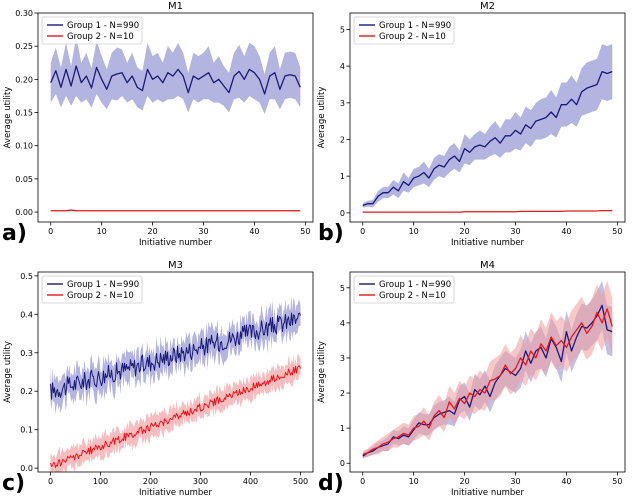 The width and height of the screenshot is (640, 503). I want to click on chart-title: M2, so click(487, 6).